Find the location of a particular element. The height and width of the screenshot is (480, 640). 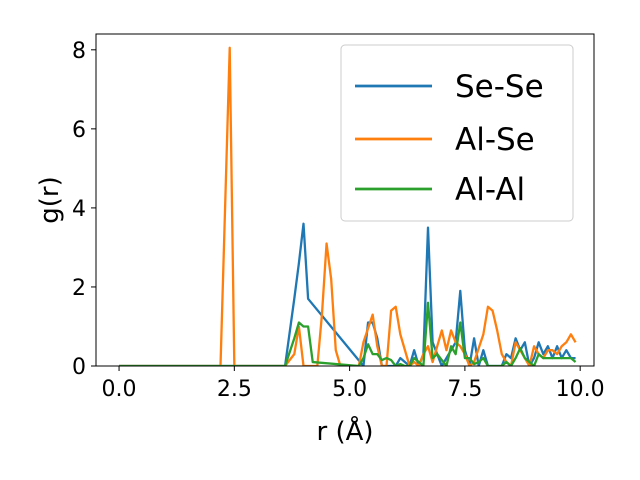

x-axis-label: r (Å) is located at coordinates (344, 431).